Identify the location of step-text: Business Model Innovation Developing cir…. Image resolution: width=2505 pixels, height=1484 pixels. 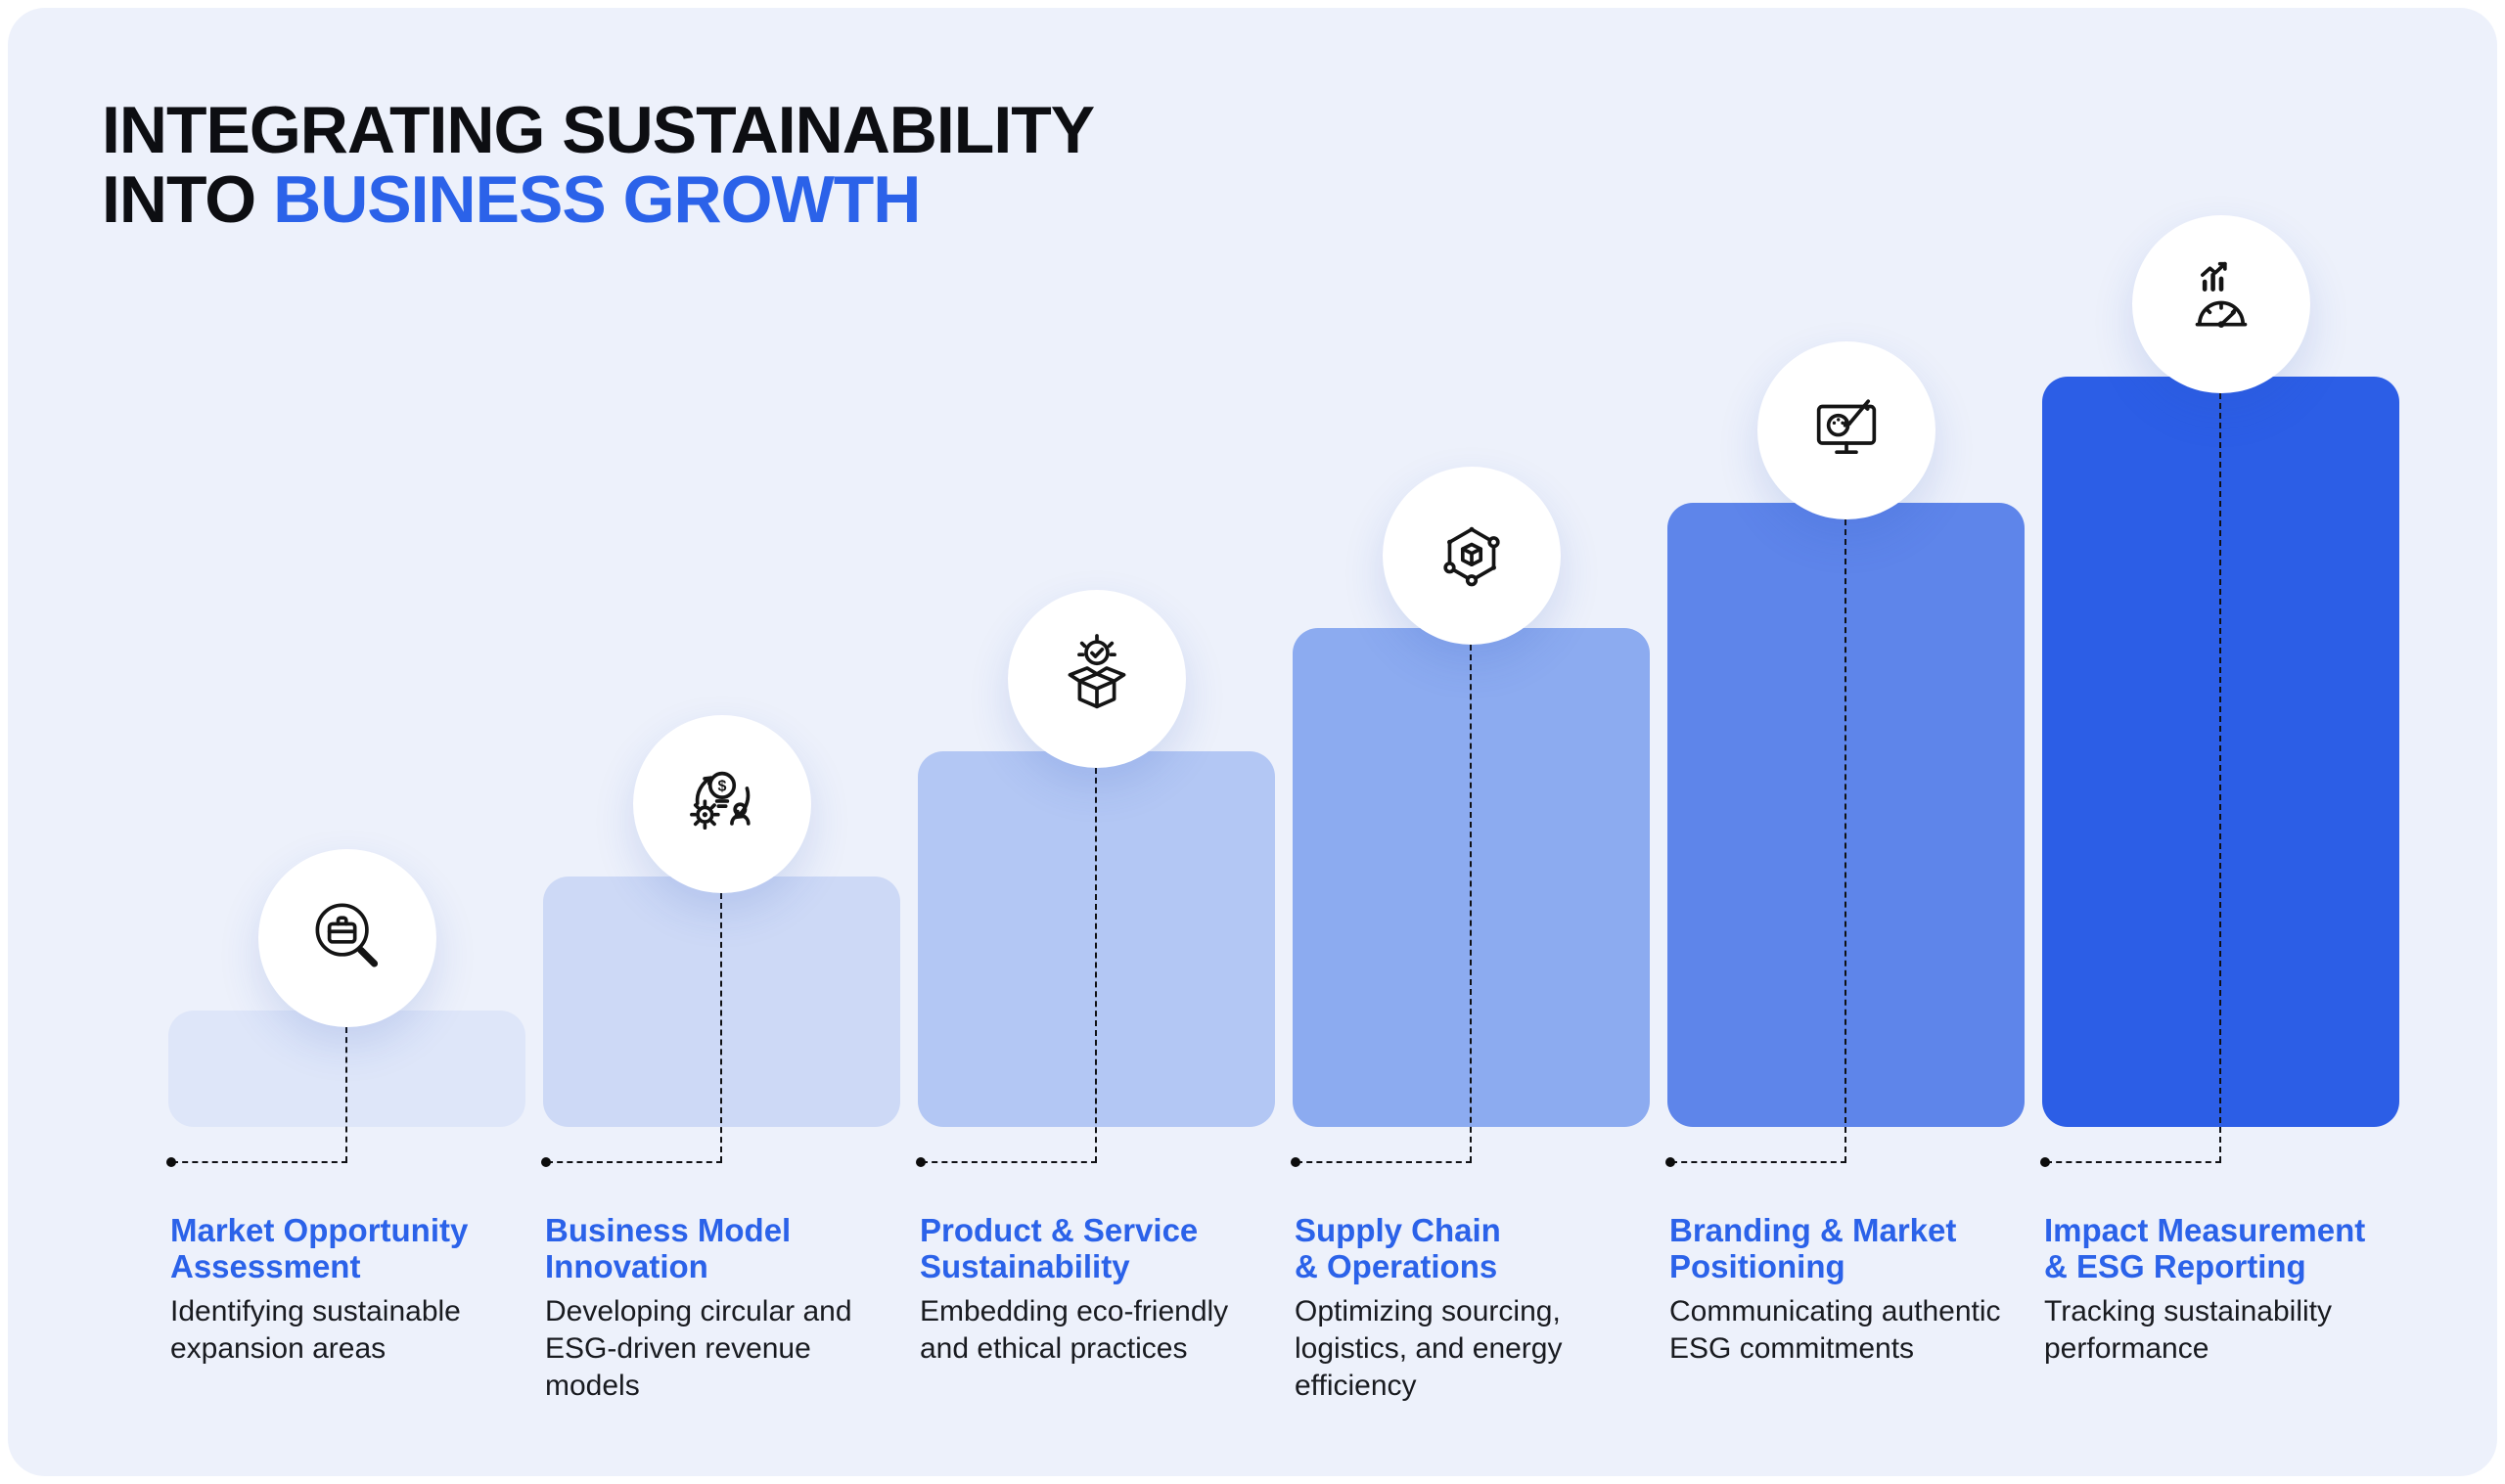
(719, 1309).